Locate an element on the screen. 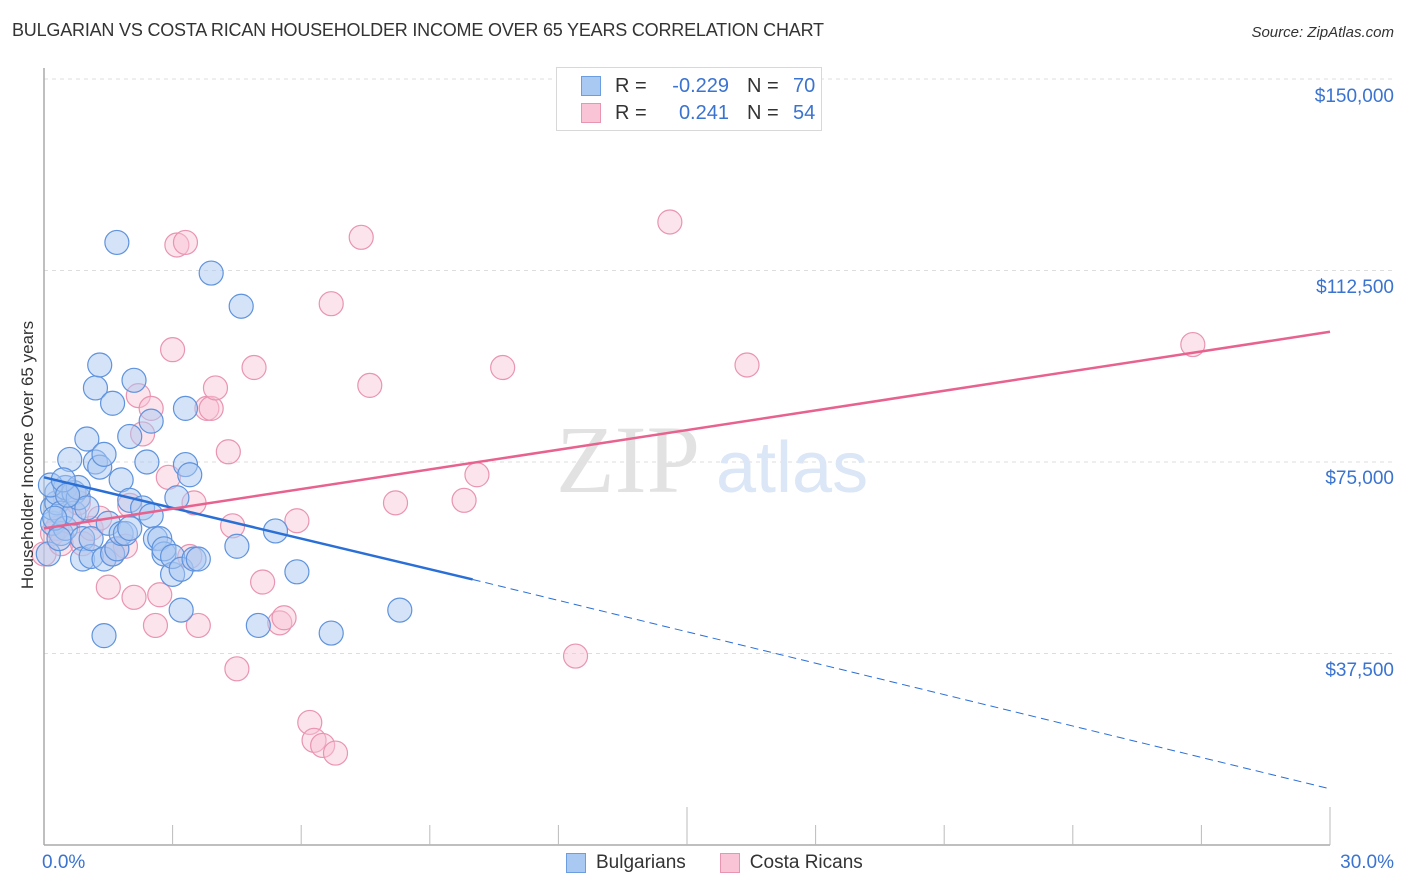 This screenshot has height=892, width=1406. x-tick-min: 0.0% is located at coordinates (64, 862).